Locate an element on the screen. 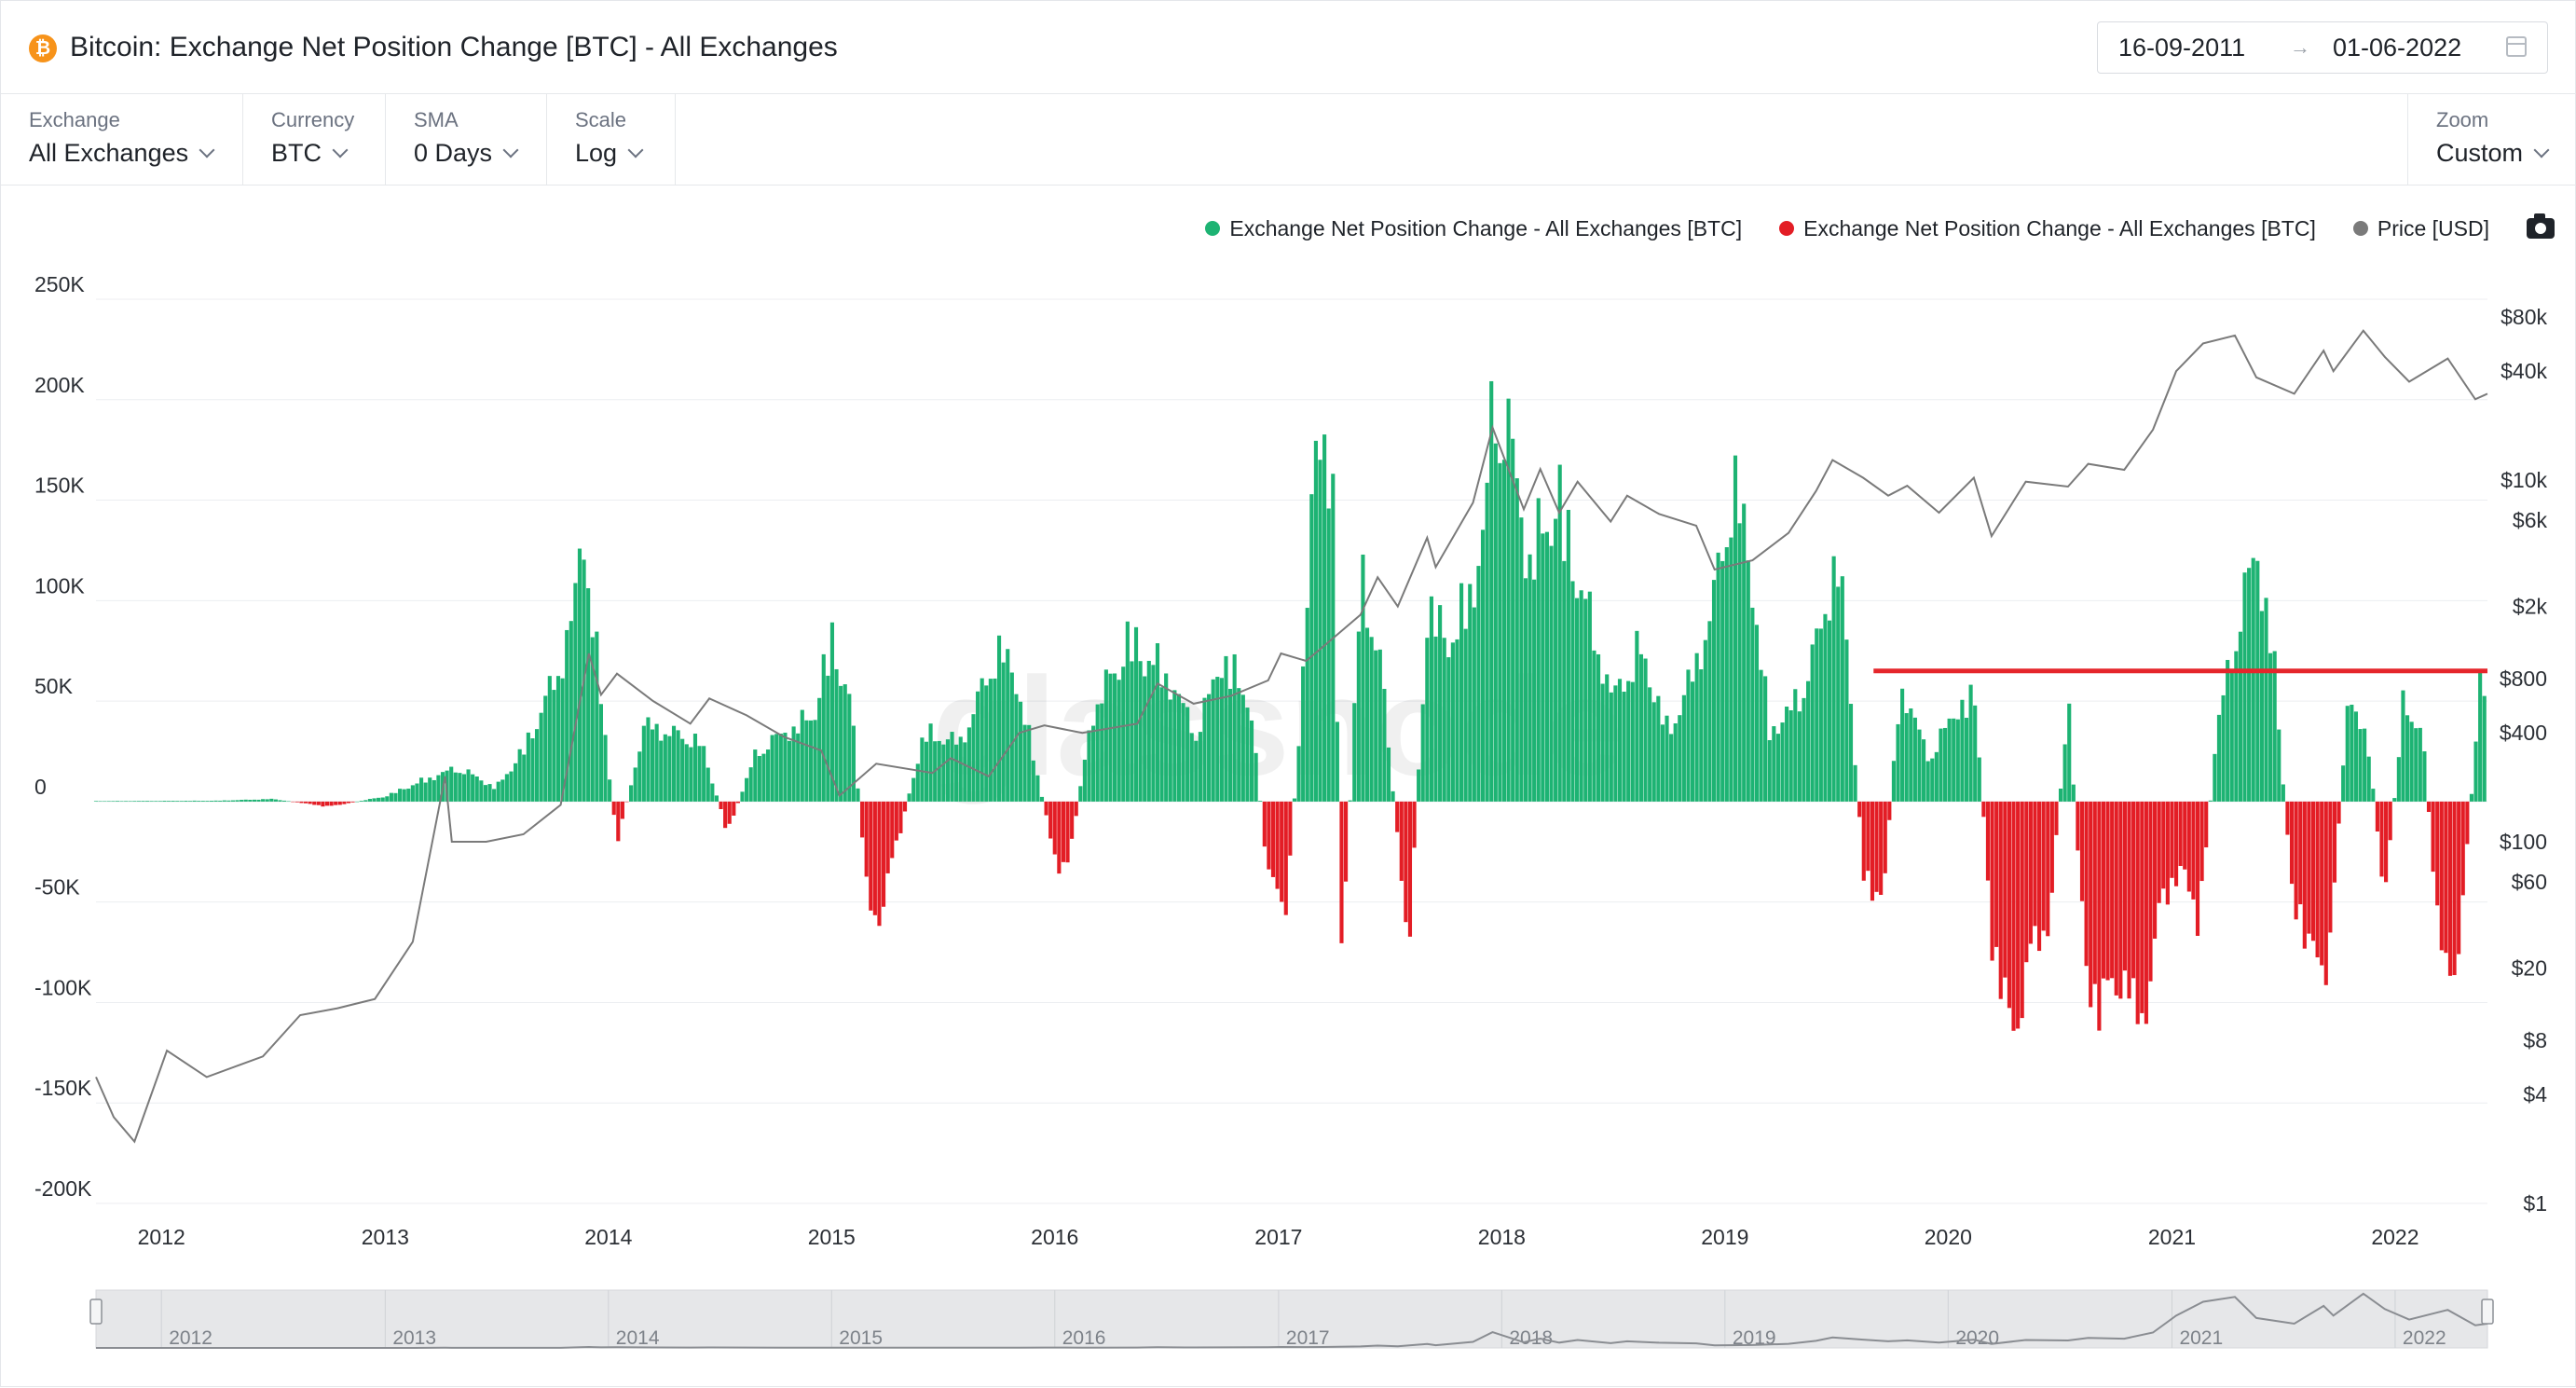 The height and width of the screenshot is (1388, 2576). scale-dropdown: Scale Log is located at coordinates (611, 140).